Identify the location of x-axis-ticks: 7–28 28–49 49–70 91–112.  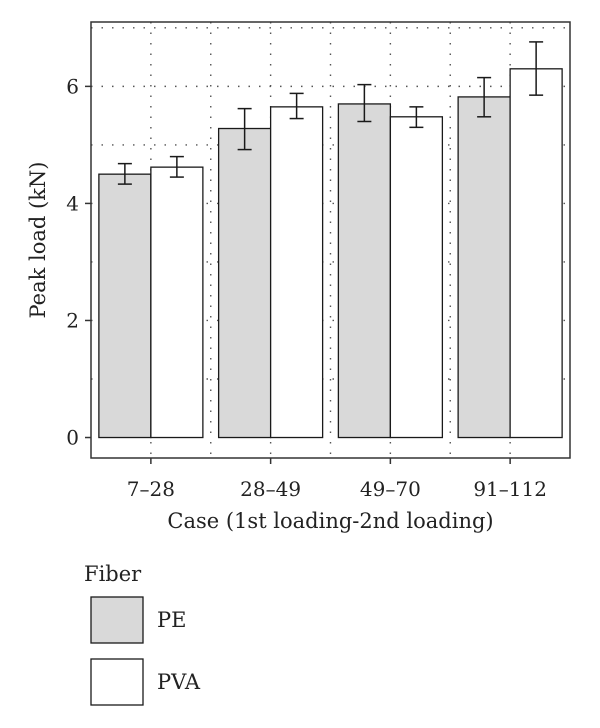
(337, 479).